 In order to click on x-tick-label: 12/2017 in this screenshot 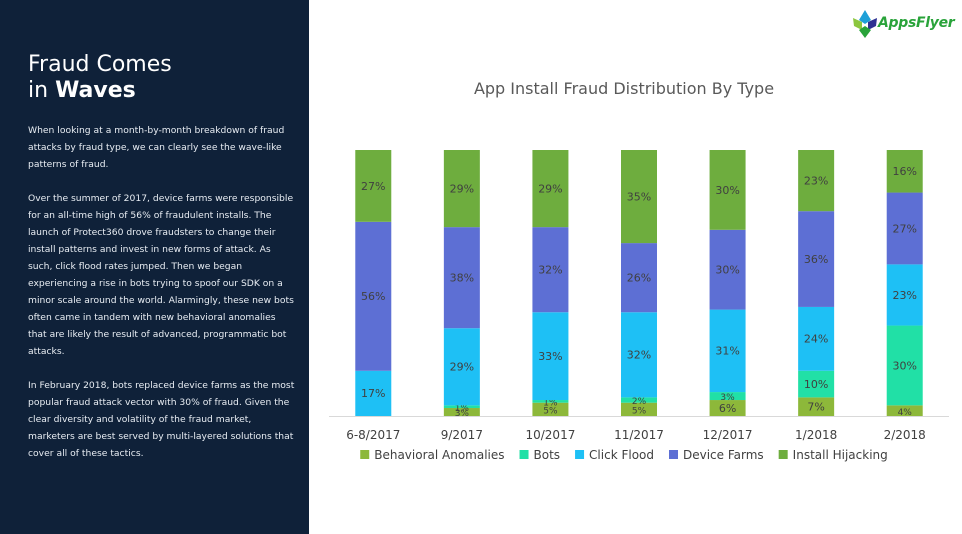, I will do `click(728, 435)`.